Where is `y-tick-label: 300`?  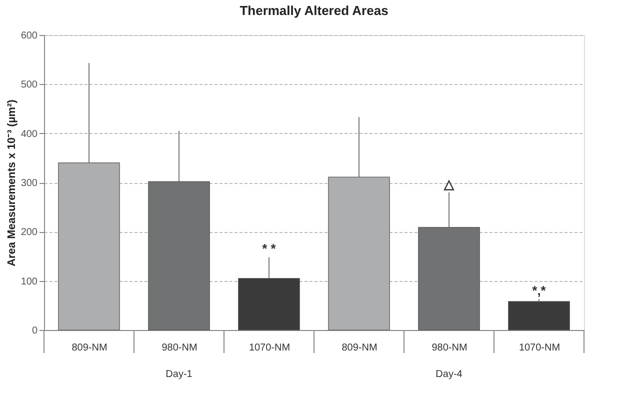
y-tick-label: 300 is located at coordinates (29, 183).